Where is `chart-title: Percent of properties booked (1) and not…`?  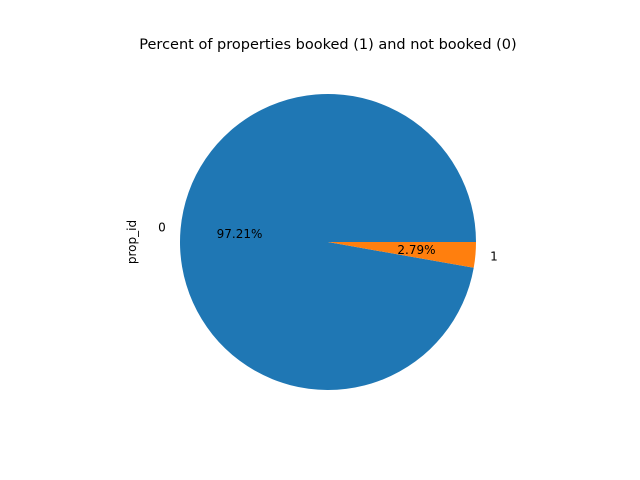
chart-title: Percent of properties booked (1) and not… is located at coordinates (327, 45).